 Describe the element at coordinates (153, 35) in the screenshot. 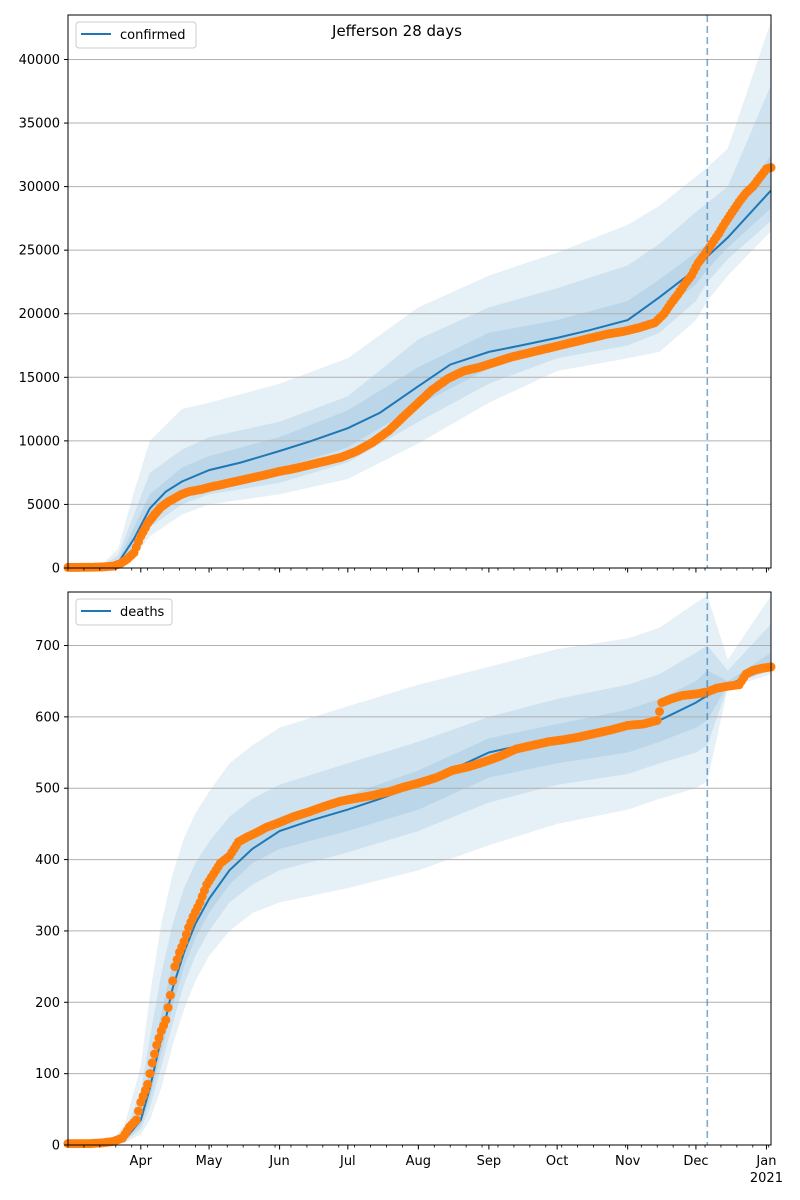

I see `confirmed-legend-label: confirmed` at that location.